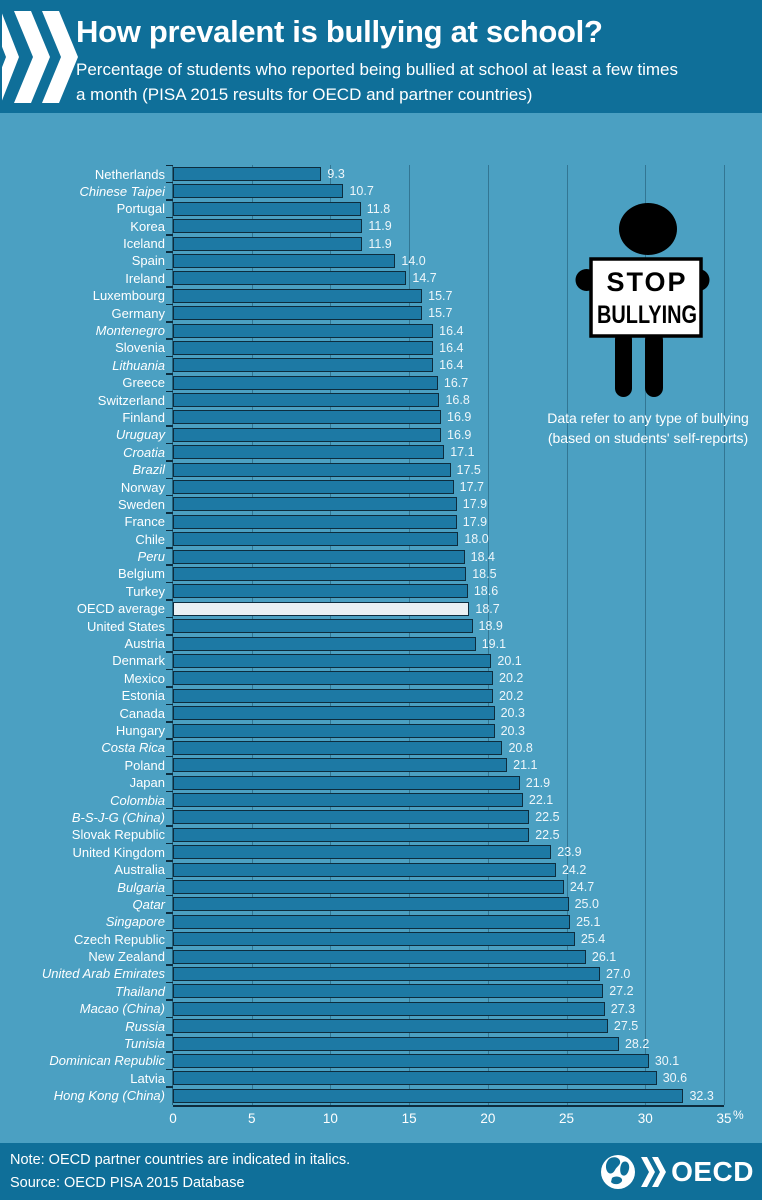 The height and width of the screenshot is (1200, 762). I want to click on chart-row: Korea 11.9, so click(381, 225).